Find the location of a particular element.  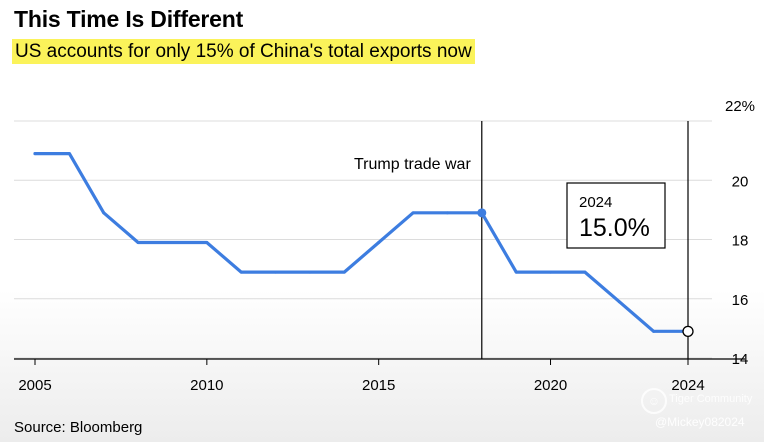

y-axis-ticks: 14 16 18 20 22% is located at coordinates (740, 233).